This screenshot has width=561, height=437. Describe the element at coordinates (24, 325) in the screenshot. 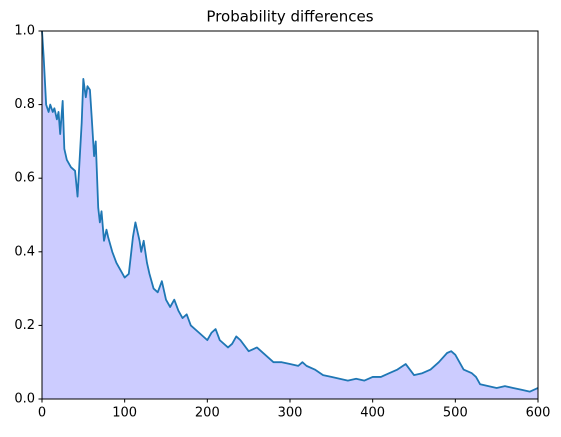

I see `y-tick-label: 0.2` at that location.